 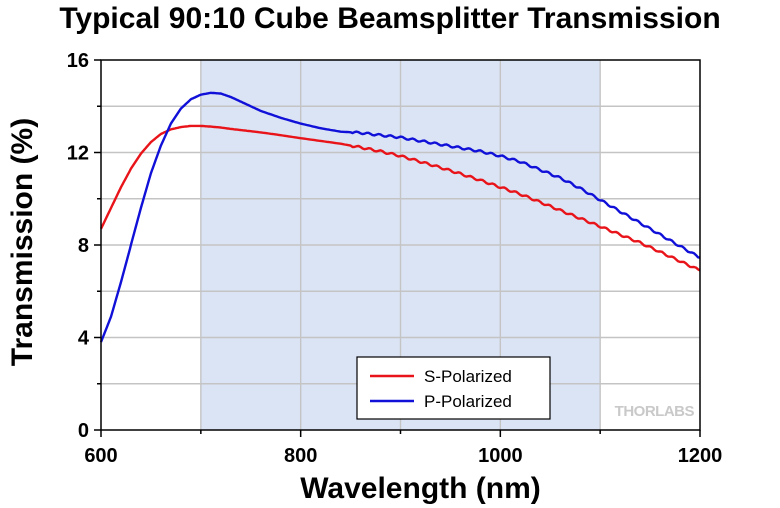 What do you see at coordinates (655, 411) in the screenshot?
I see `thorlabs-watermark: THORLABS` at bounding box center [655, 411].